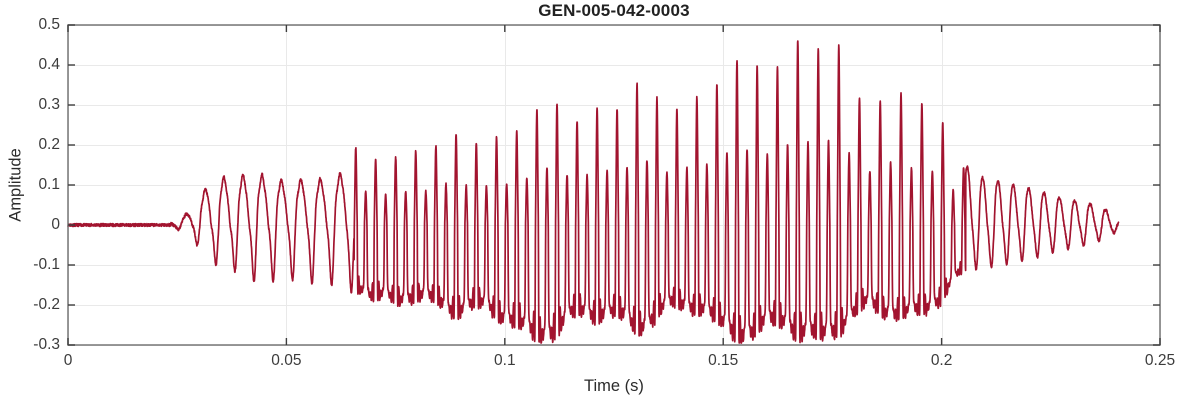 This screenshot has width=1182, height=404. I want to click on y-tick-label: 0.2, so click(49, 144).